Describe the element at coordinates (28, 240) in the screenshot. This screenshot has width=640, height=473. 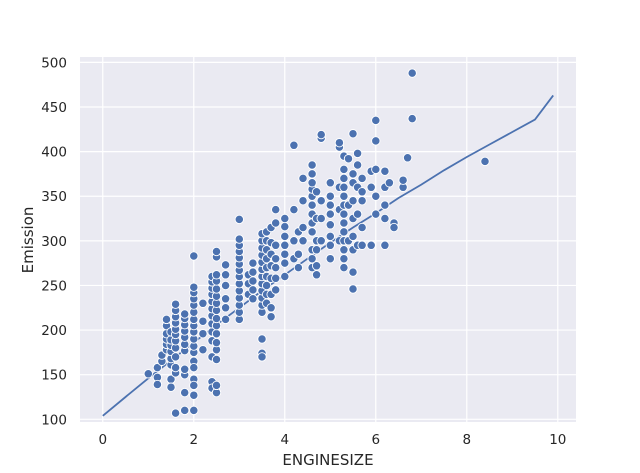
I see `y-axis-label: Emission` at that location.